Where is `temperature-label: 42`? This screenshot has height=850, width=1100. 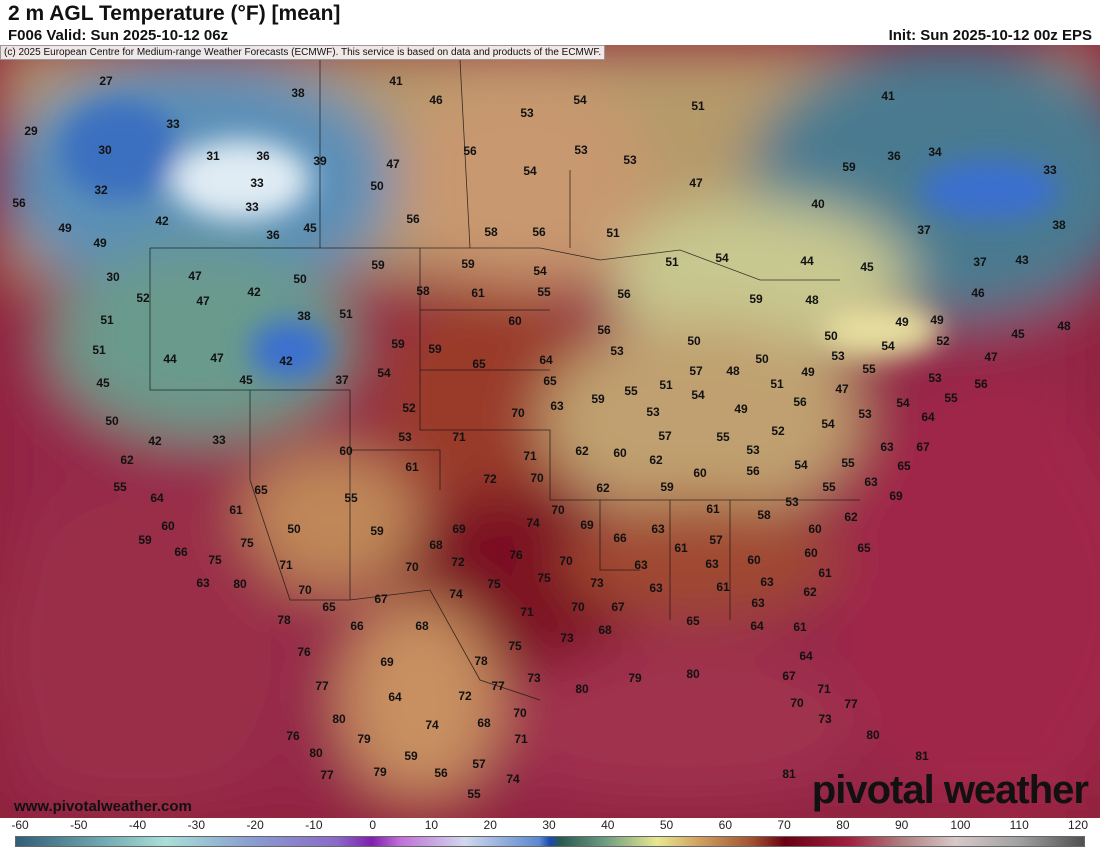 temperature-label: 42 is located at coordinates (155, 441).